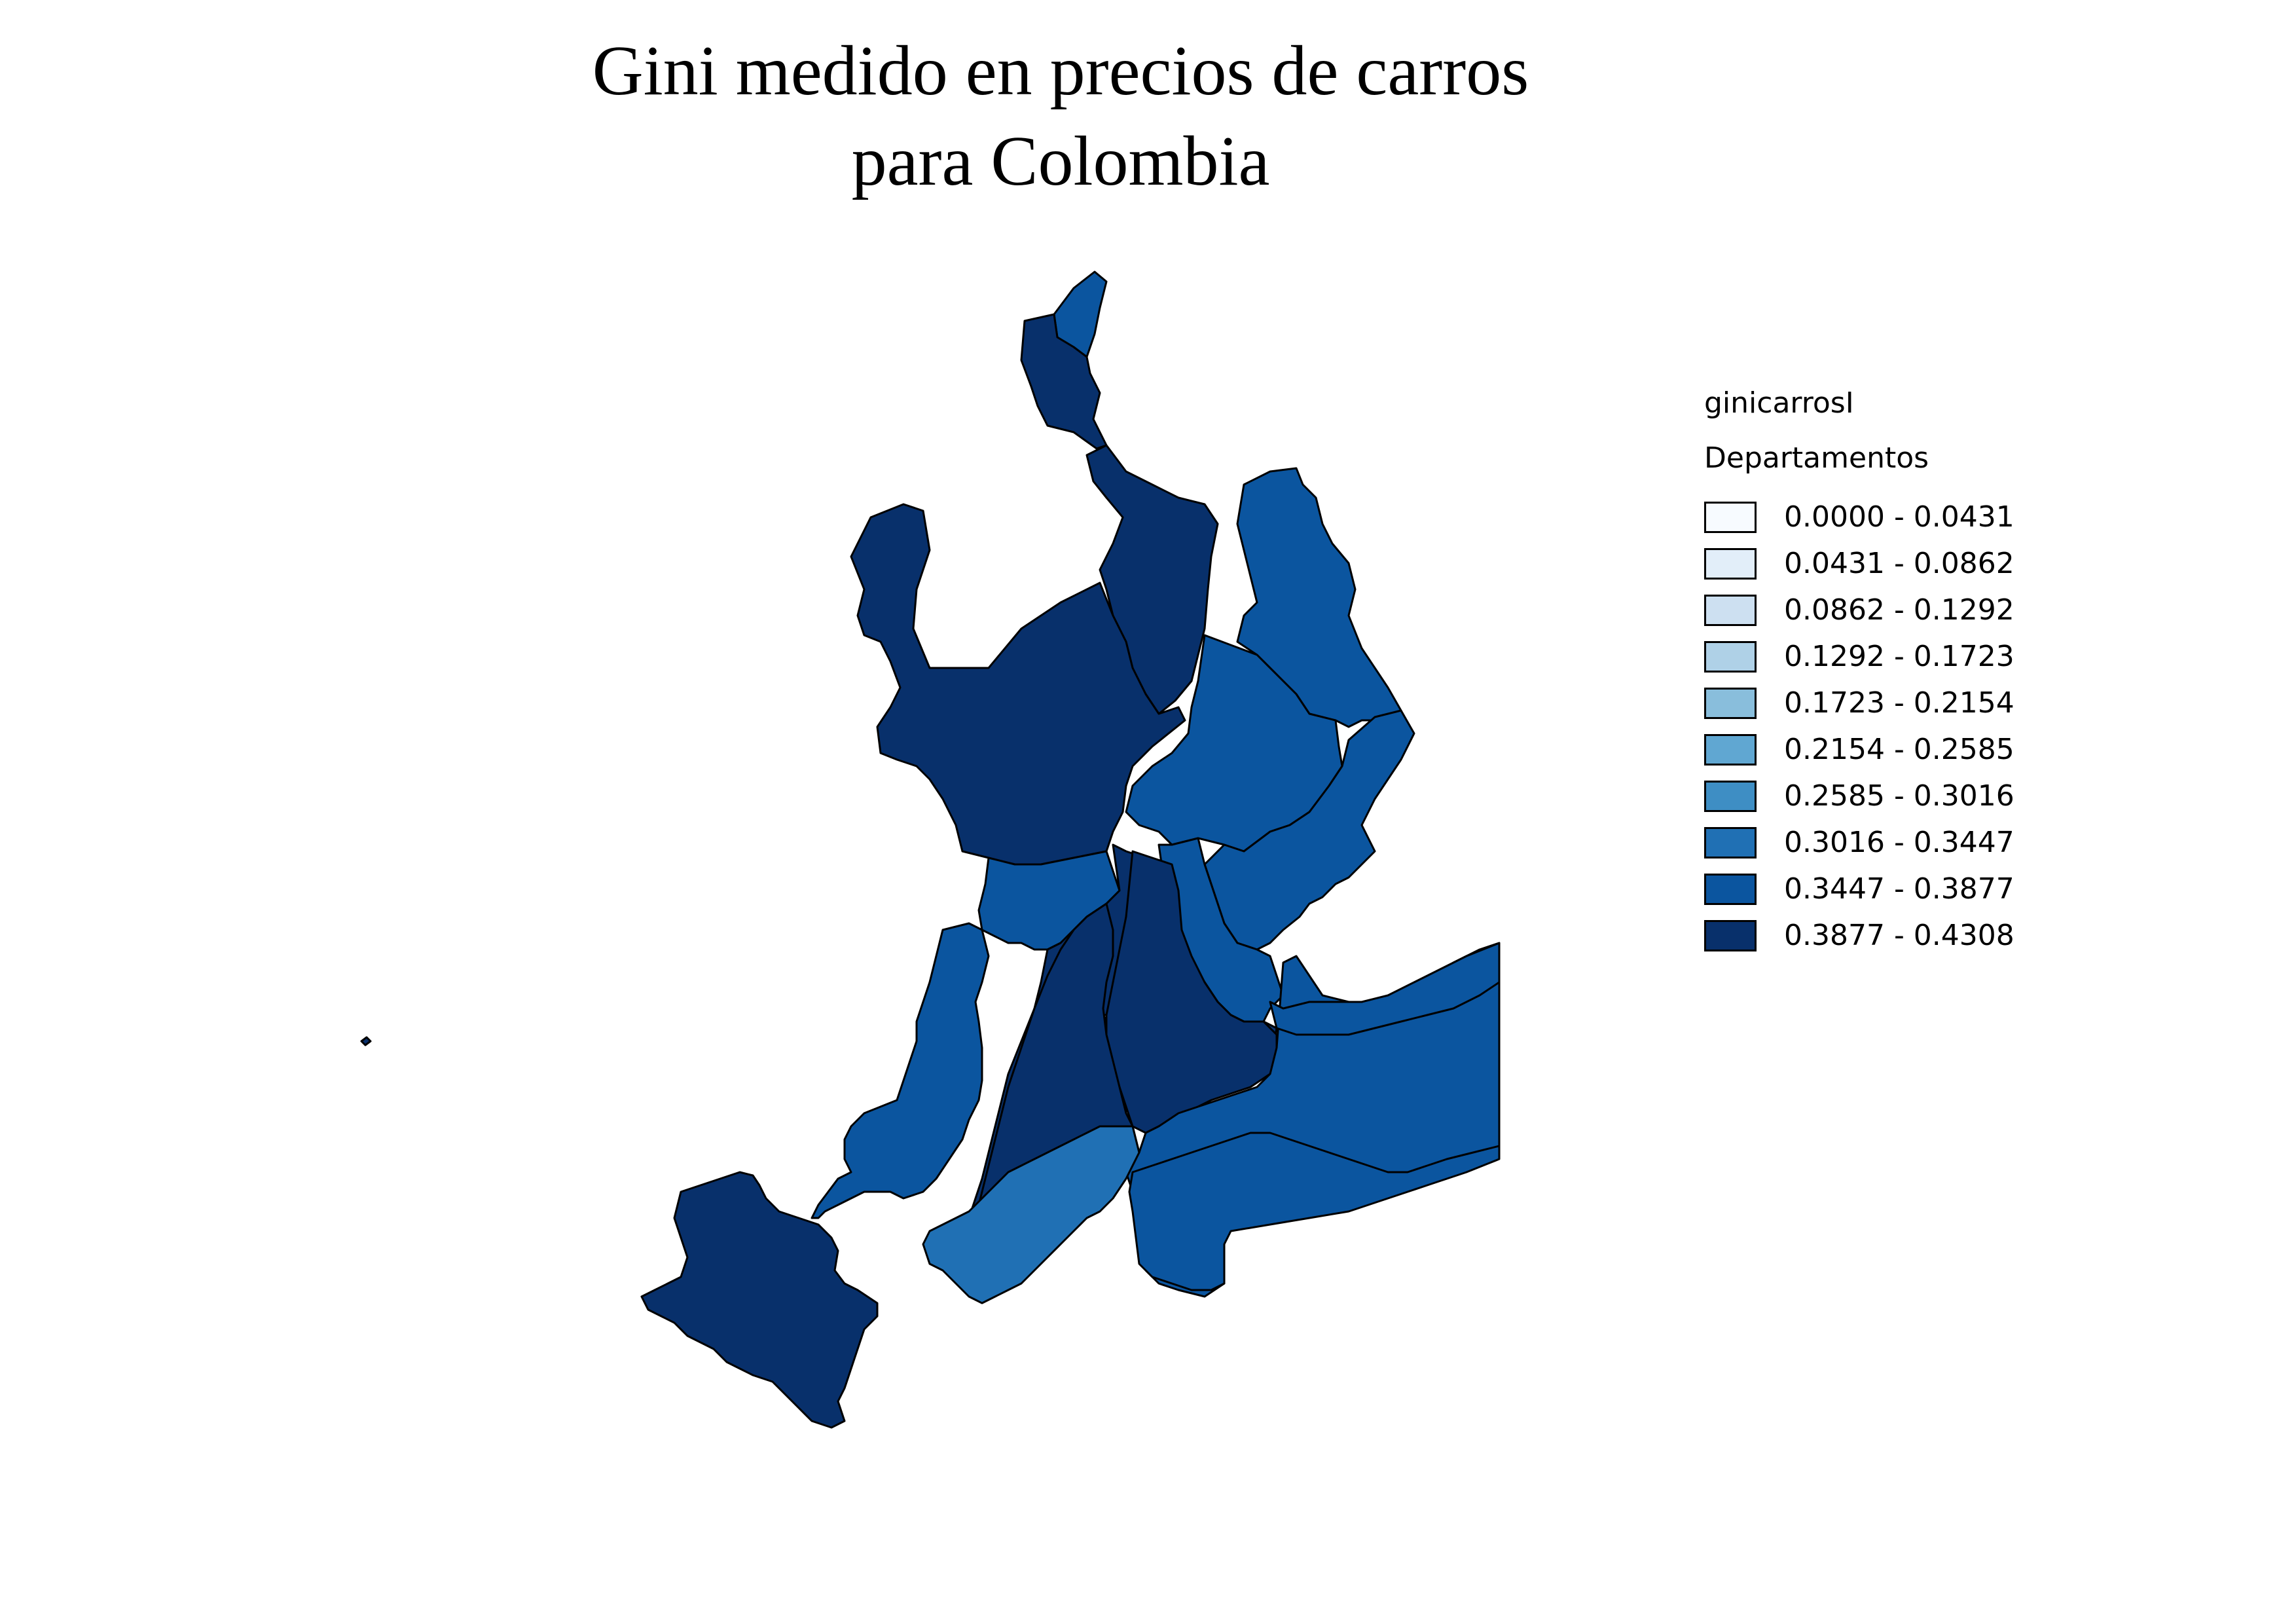  I want to click on title-line-2: para Colombia, so click(1060, 161).